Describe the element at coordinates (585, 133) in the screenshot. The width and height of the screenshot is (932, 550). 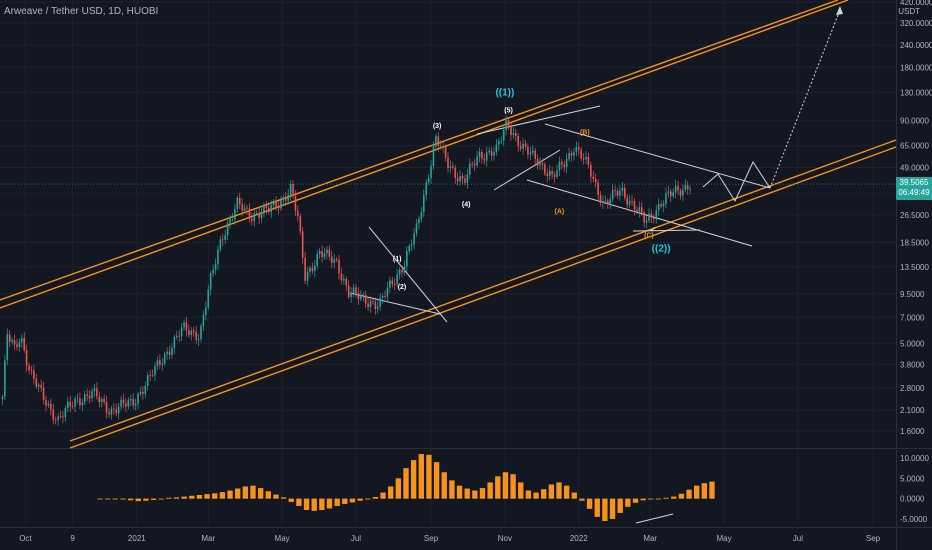
I see `wave-label: (B)` at that location.